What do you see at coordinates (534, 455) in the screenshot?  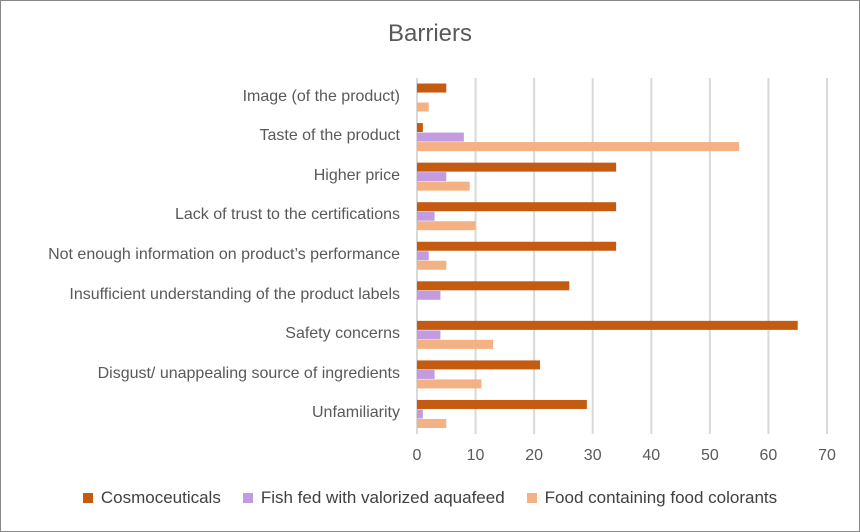 I see `x-tick-label: 20` at bounding box center [534, 455].